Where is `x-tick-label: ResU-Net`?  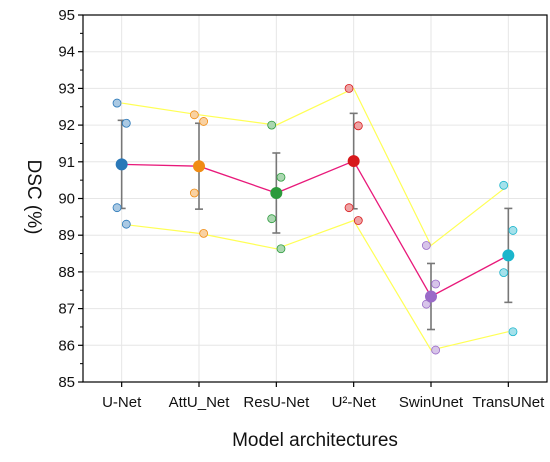 x-tick-label: ResU-Net is located at coordinates (276, 402).